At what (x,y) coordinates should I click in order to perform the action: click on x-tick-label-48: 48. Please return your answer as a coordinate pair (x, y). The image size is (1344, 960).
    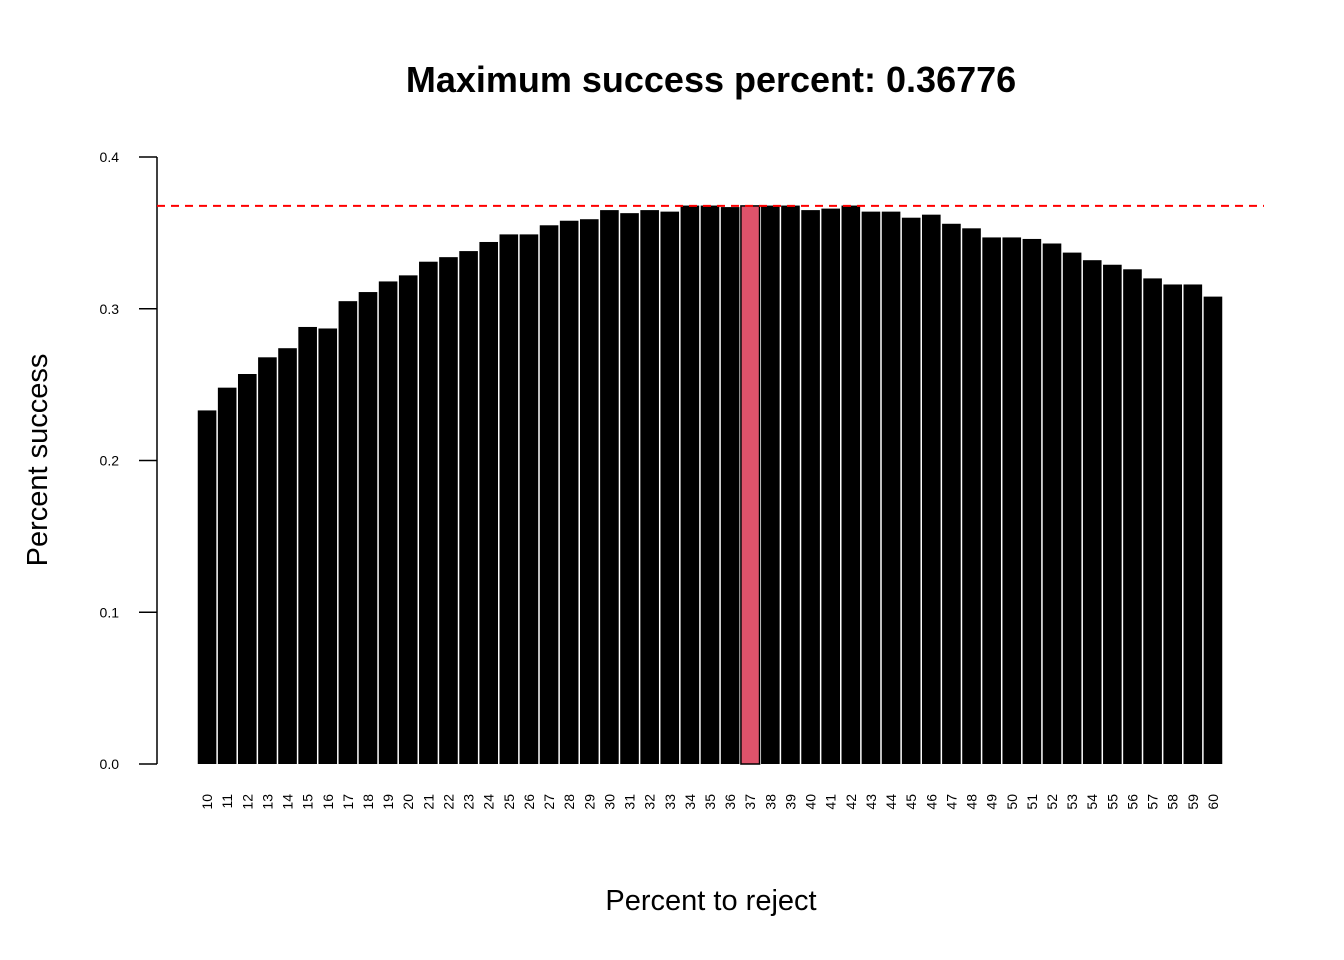
    Looking at the image, I should click on (972, 802).